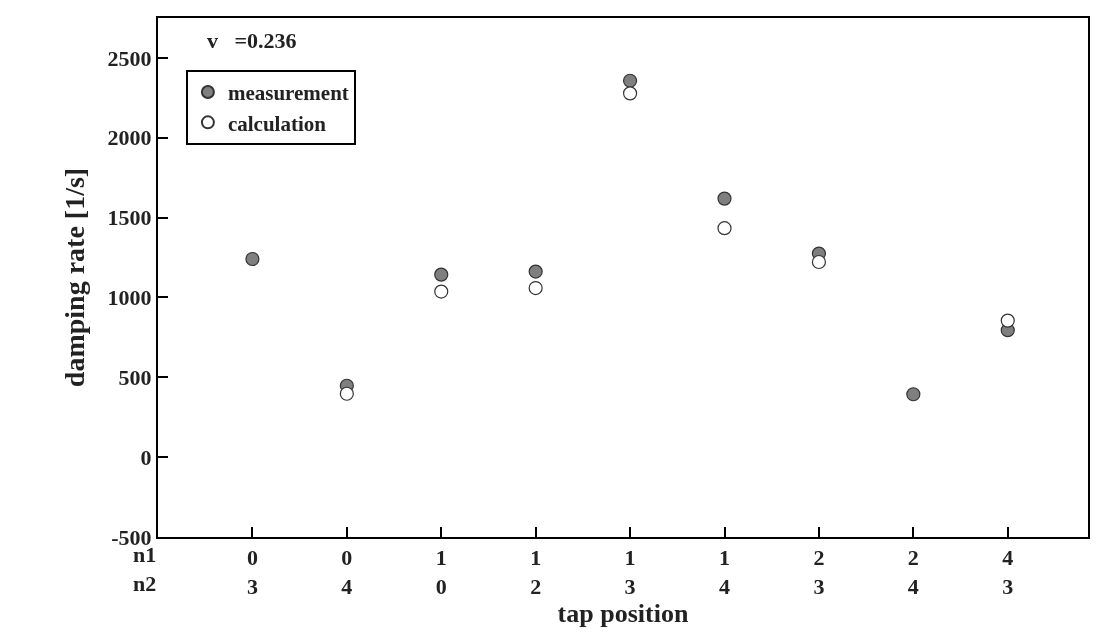 The image size is (1101, 644). Describe the element at coordinates (74, 277) in the screenshot. I see `y-axis-title: damping rate [1/s]` at that location.